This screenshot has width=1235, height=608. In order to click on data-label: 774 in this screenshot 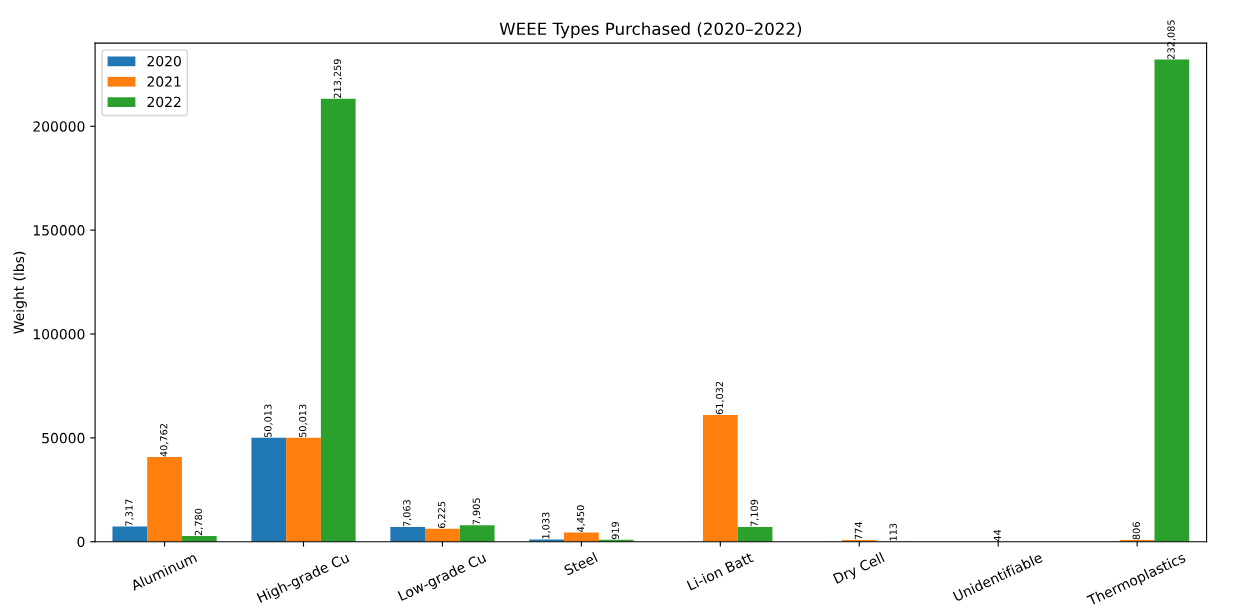, I will do `click(858, 531)`.